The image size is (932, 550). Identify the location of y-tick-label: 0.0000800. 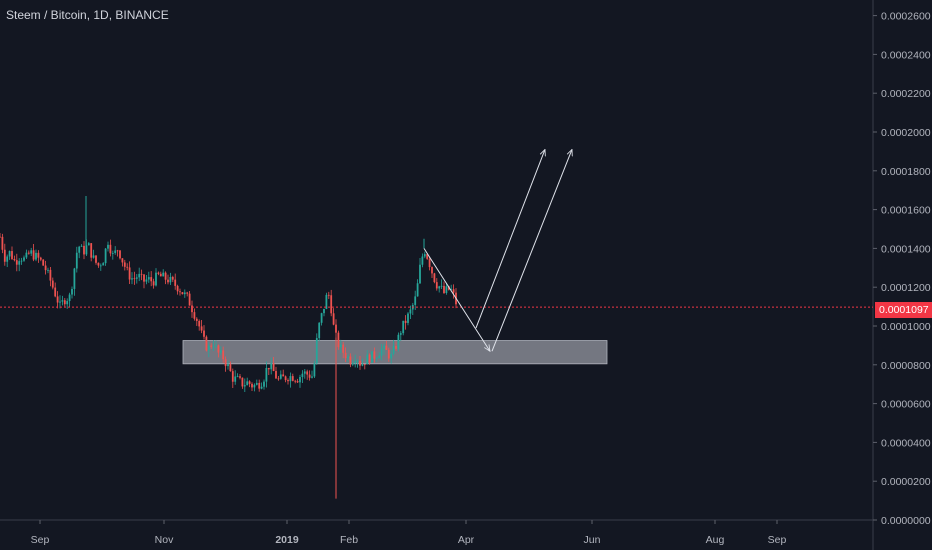
(906, 366).